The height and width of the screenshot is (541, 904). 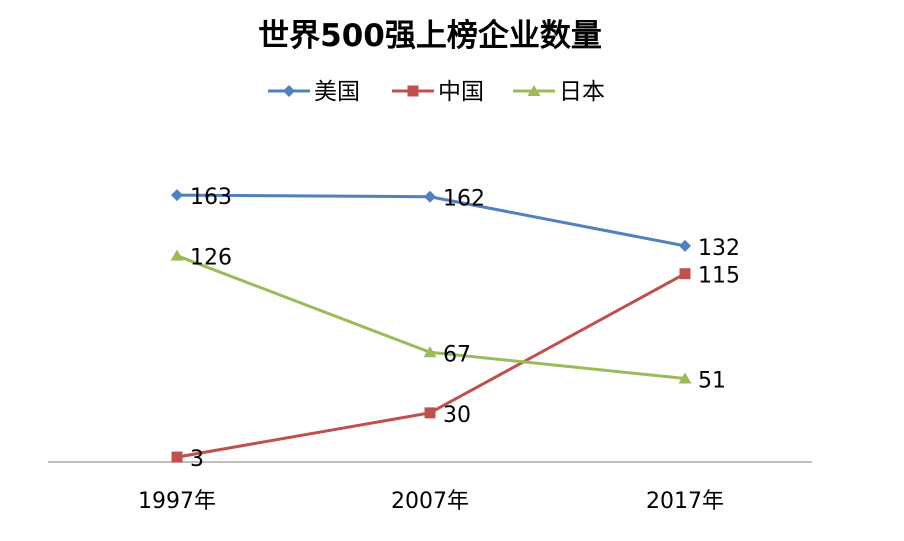 What do you see at coordinates (177, 501) in the screenshot?
I see `x-tick-label: 1997年` at bounding box center [177, 501].